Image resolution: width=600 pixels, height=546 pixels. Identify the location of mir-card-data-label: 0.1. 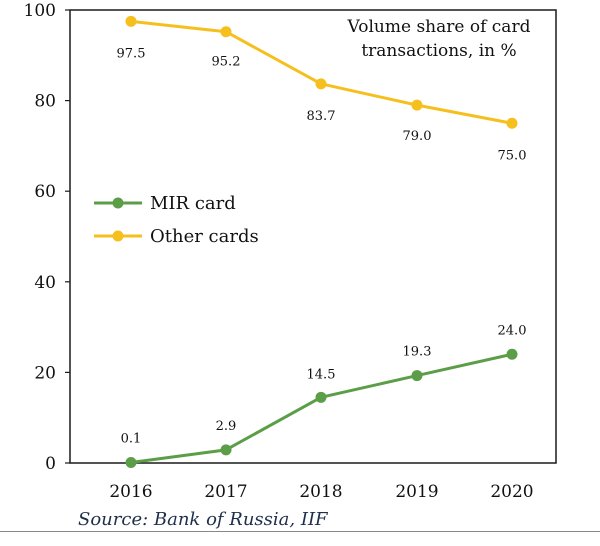
(131, 439).